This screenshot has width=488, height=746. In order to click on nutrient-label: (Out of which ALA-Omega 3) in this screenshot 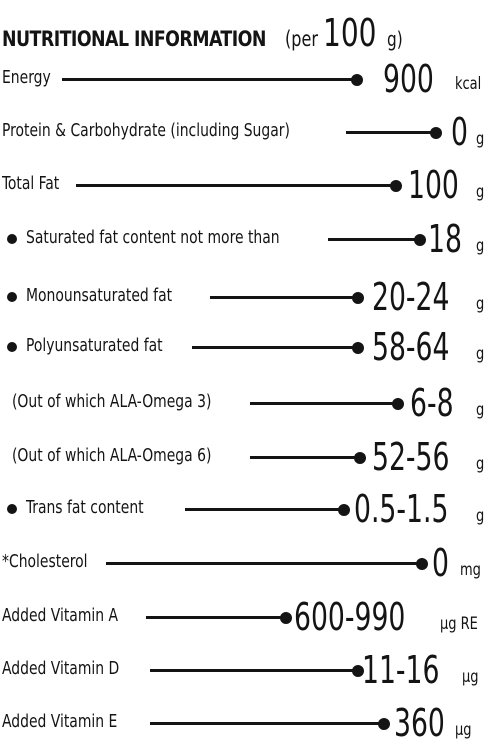, I will do `click(112, 401)`.